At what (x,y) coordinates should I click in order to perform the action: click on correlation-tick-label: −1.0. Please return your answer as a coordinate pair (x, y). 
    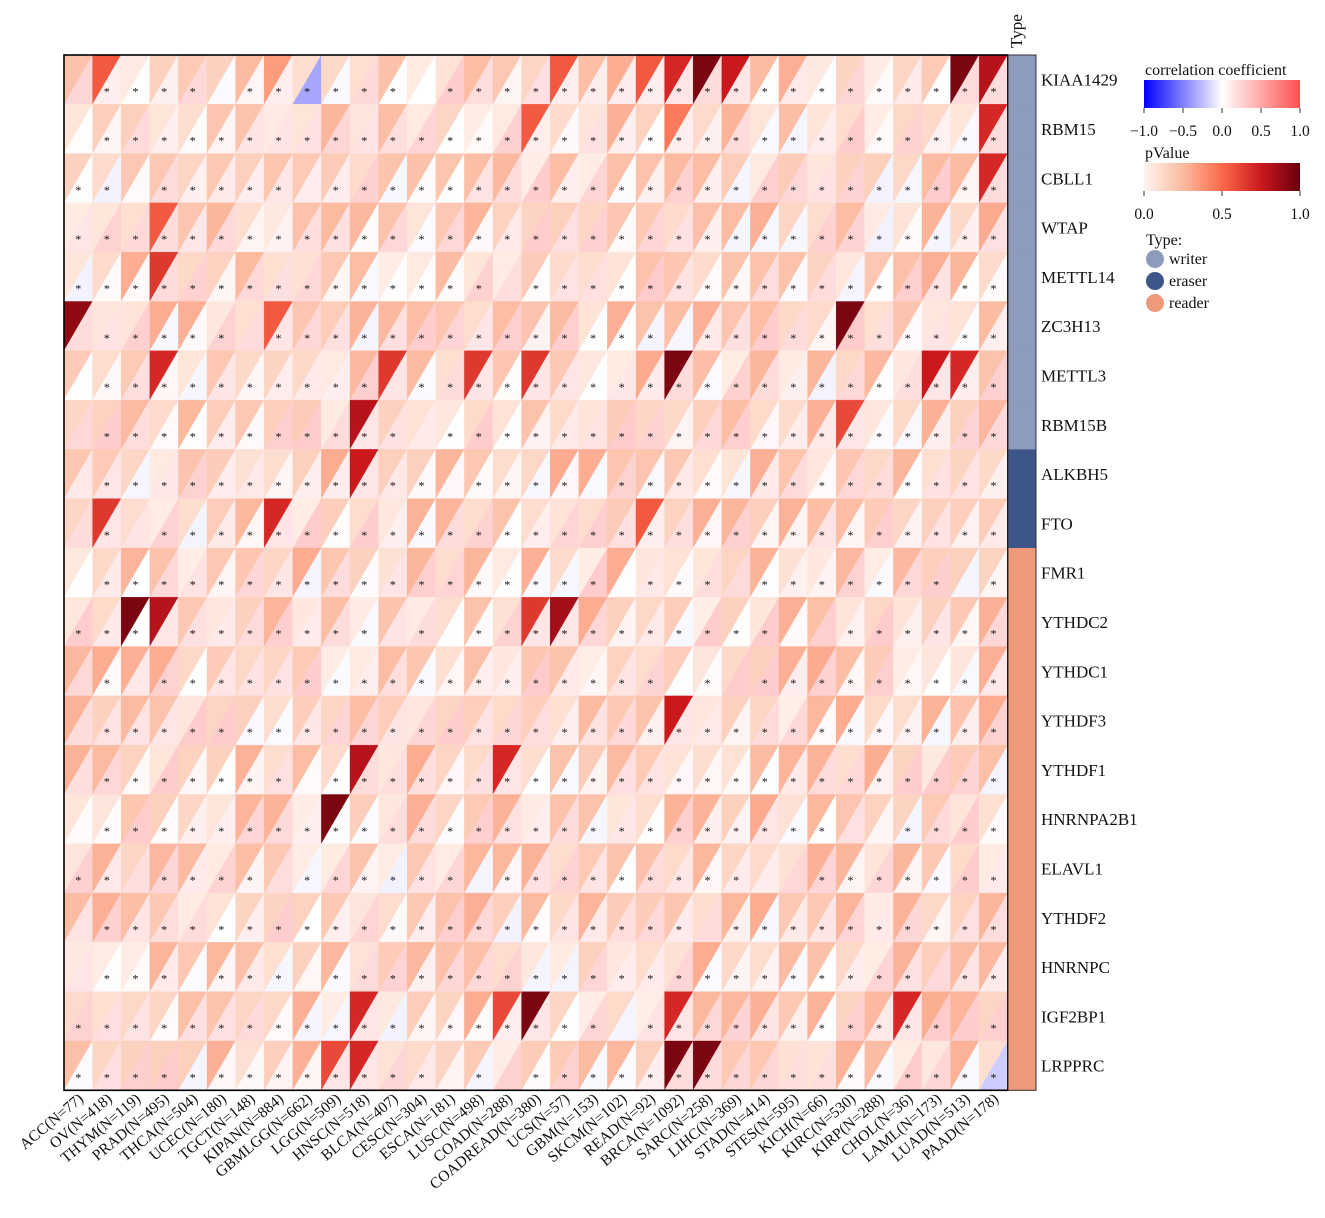
    Looking at the image, I should click on (1144, 131).